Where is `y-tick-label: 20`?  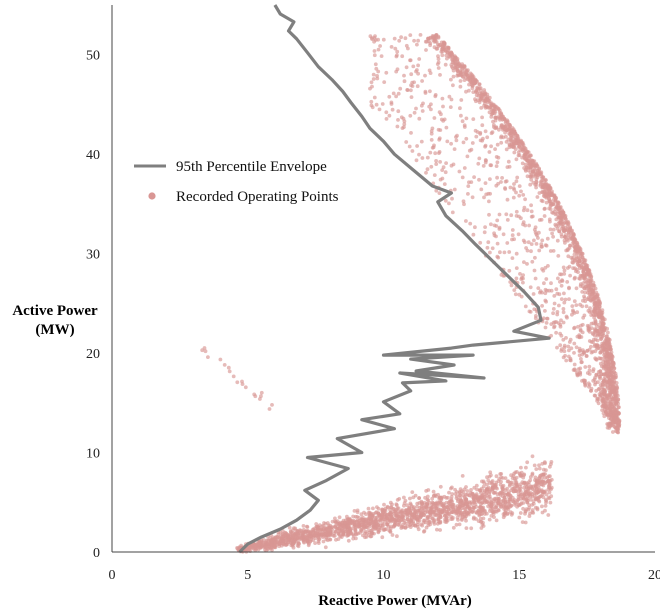
y-tick-label: 20 is located at coordinates (93, 354).